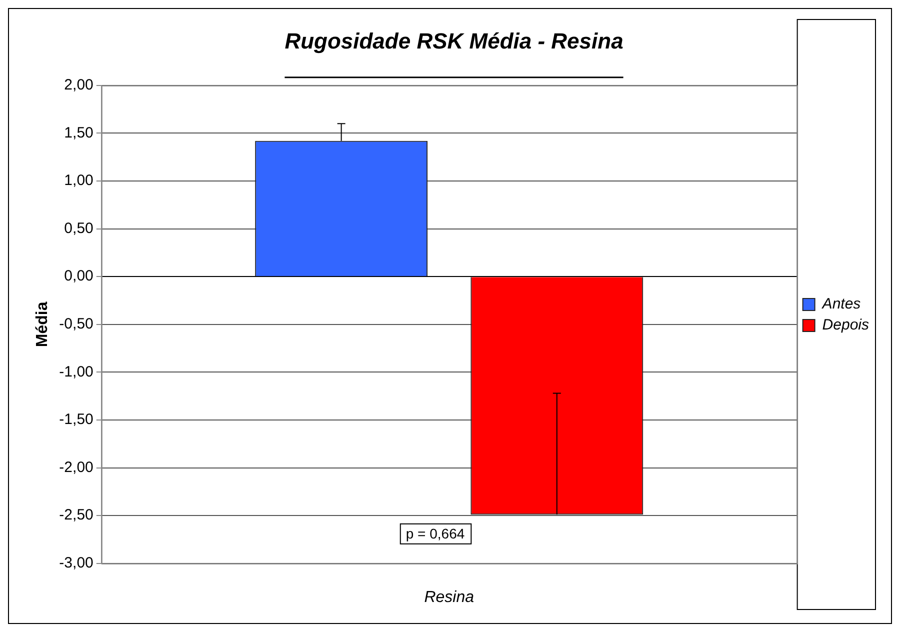  Describe the element at coordinates (79, 85) in the screenshot. I see `y-tick-label: 2,00` at that location.